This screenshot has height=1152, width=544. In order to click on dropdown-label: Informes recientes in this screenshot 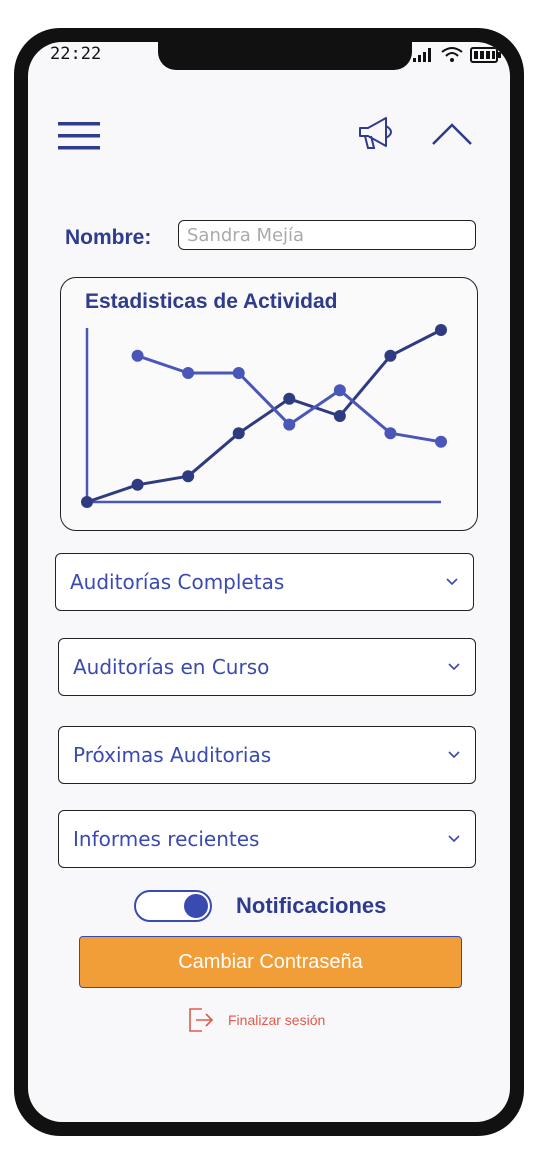, I will do `click(166, 839)`.